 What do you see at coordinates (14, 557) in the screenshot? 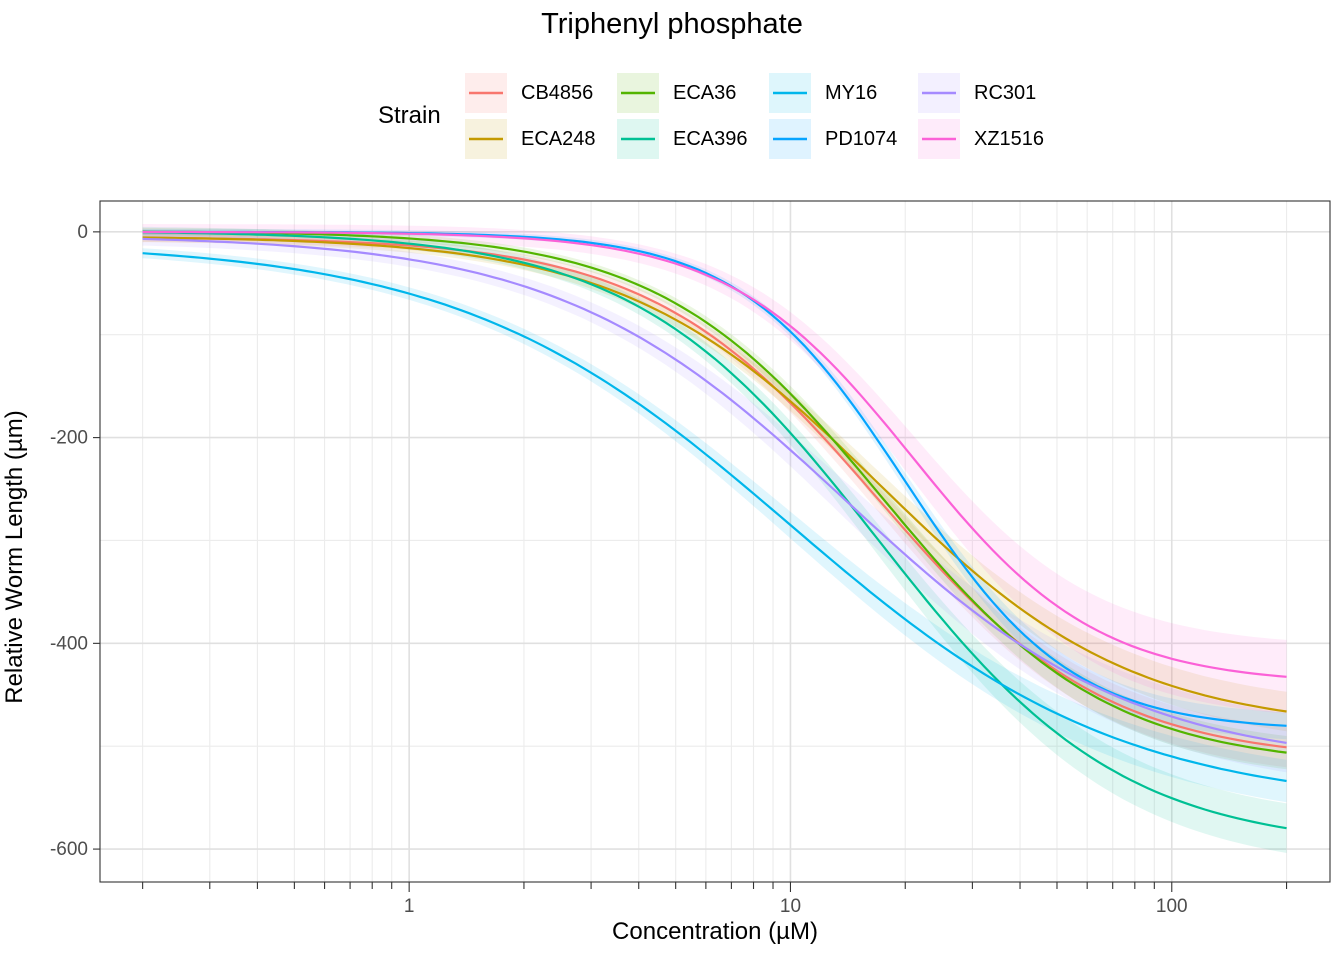
I see `y-axis-label: Relative Worm Length (µm)` at bounding box center [14, 557].